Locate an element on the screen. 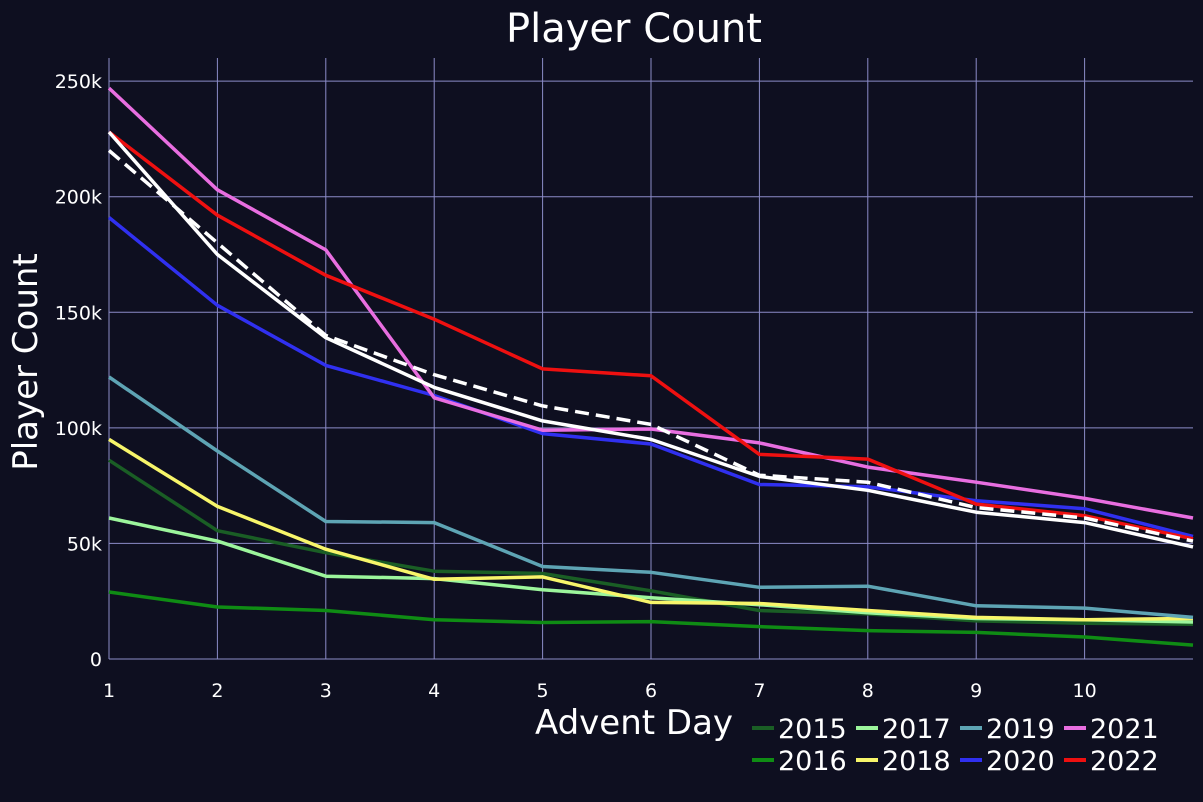 This screenshot has height=802, width=1203. y-tick-label: 100k is located at coordinates (78, 429).